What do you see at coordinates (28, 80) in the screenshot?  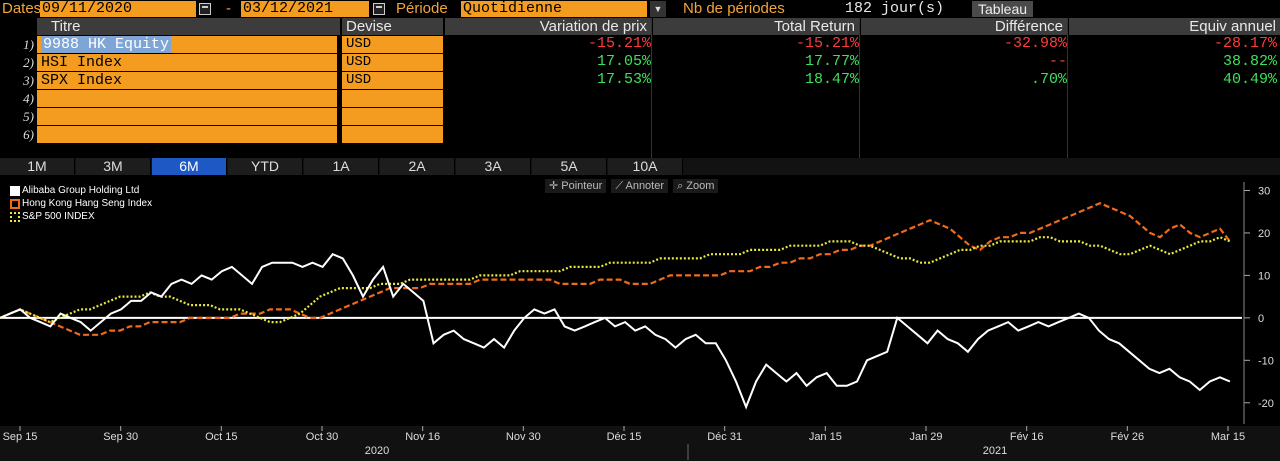 I see `row-number: 3)` at bounding box center [28, 80].